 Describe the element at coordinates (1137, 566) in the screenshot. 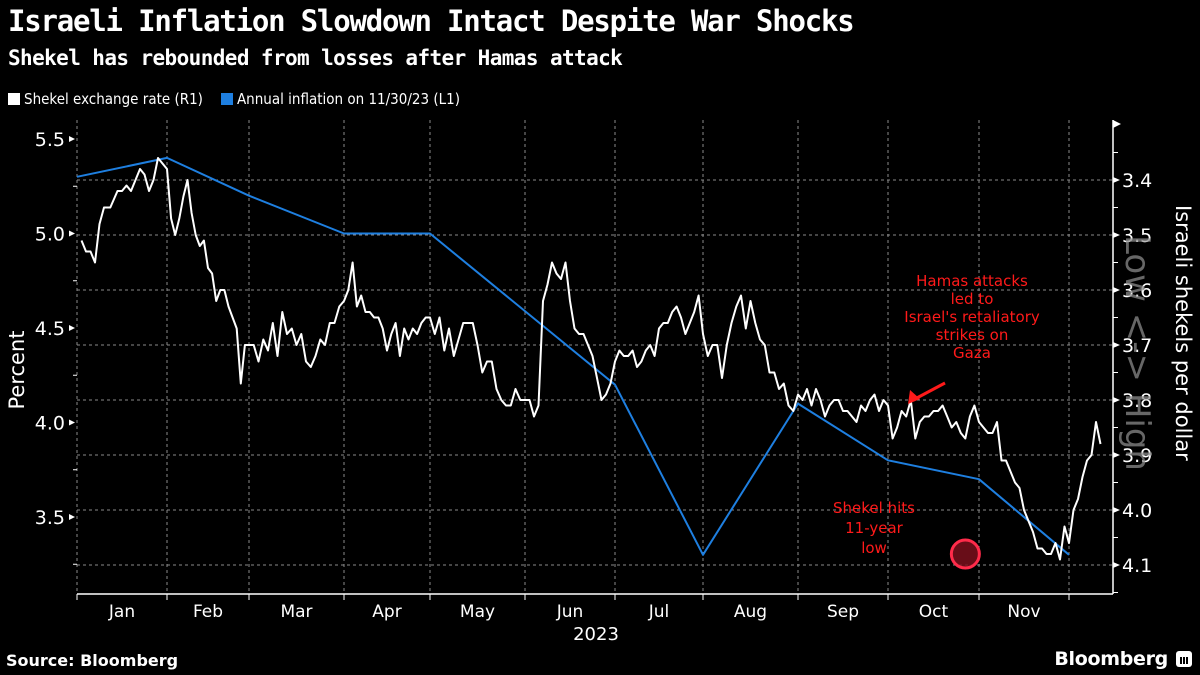

I see `right-tick-label: 4.1` at that location.